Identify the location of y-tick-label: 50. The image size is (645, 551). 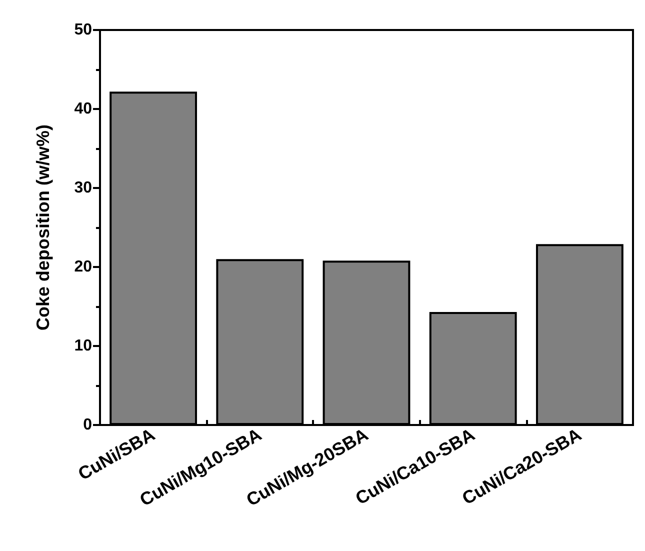
(83, 30).